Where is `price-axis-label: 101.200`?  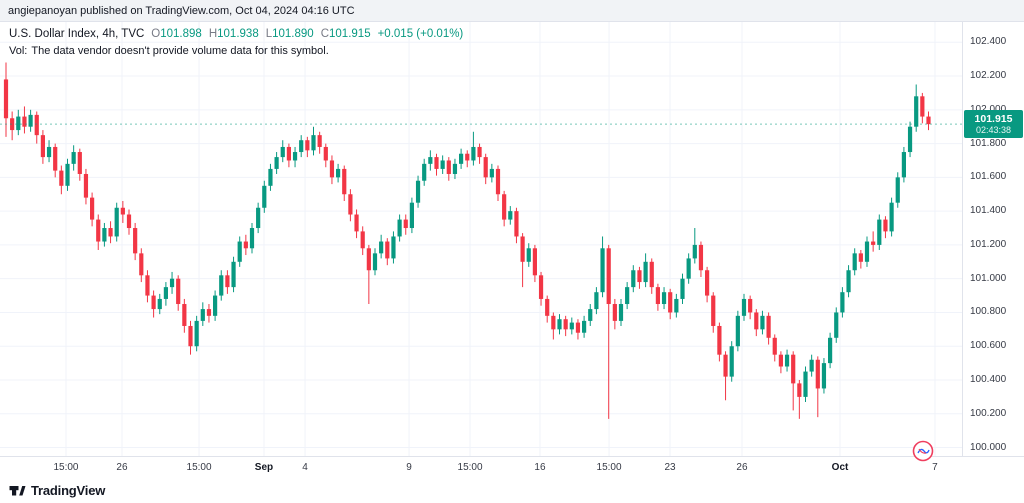
price-axis-label: 101.200 is located at coordinates (988, 244).